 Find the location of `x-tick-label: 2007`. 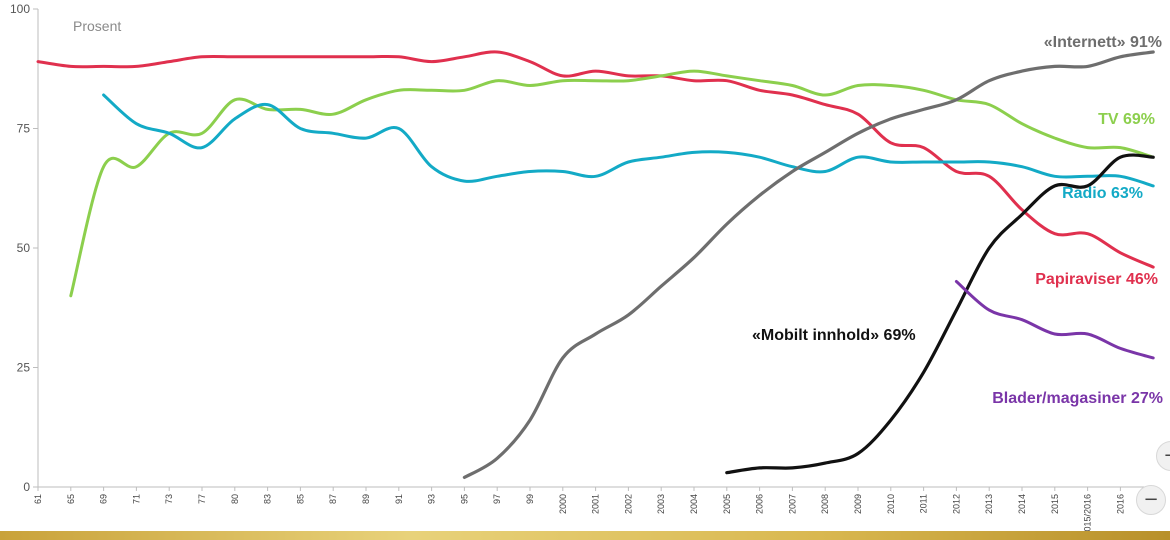

x-tick-label: 2007 is located at coordinates (792, 504).